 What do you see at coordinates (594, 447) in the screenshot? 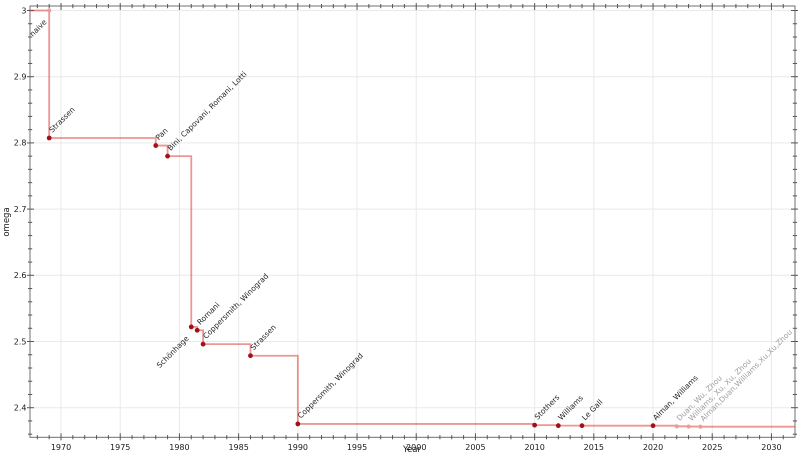
I see `x-tick-label: 2015` at bounding box center [594, 447].